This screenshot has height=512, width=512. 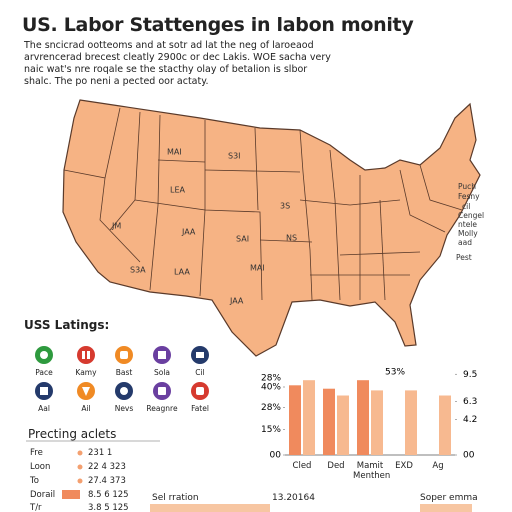 I want to click on legend-label: Aal, so click(x=44, y=408).